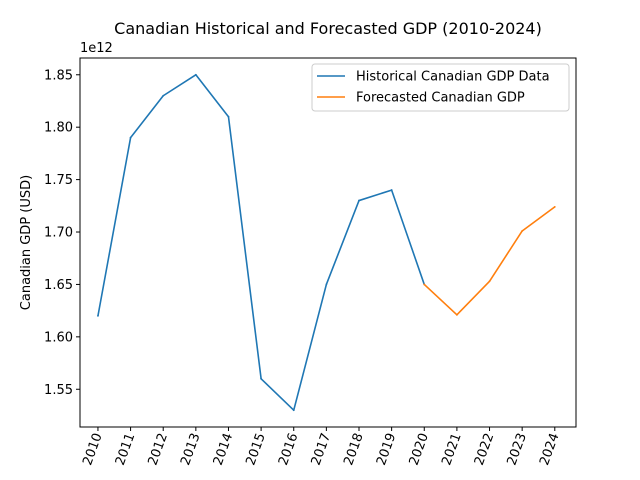 The height and width of the screenshot is (480, 640). What do you see at coordinates (321, 449) in the screenshot?
I see `x-tick-label: 2017` at bounding box center [321, 449].